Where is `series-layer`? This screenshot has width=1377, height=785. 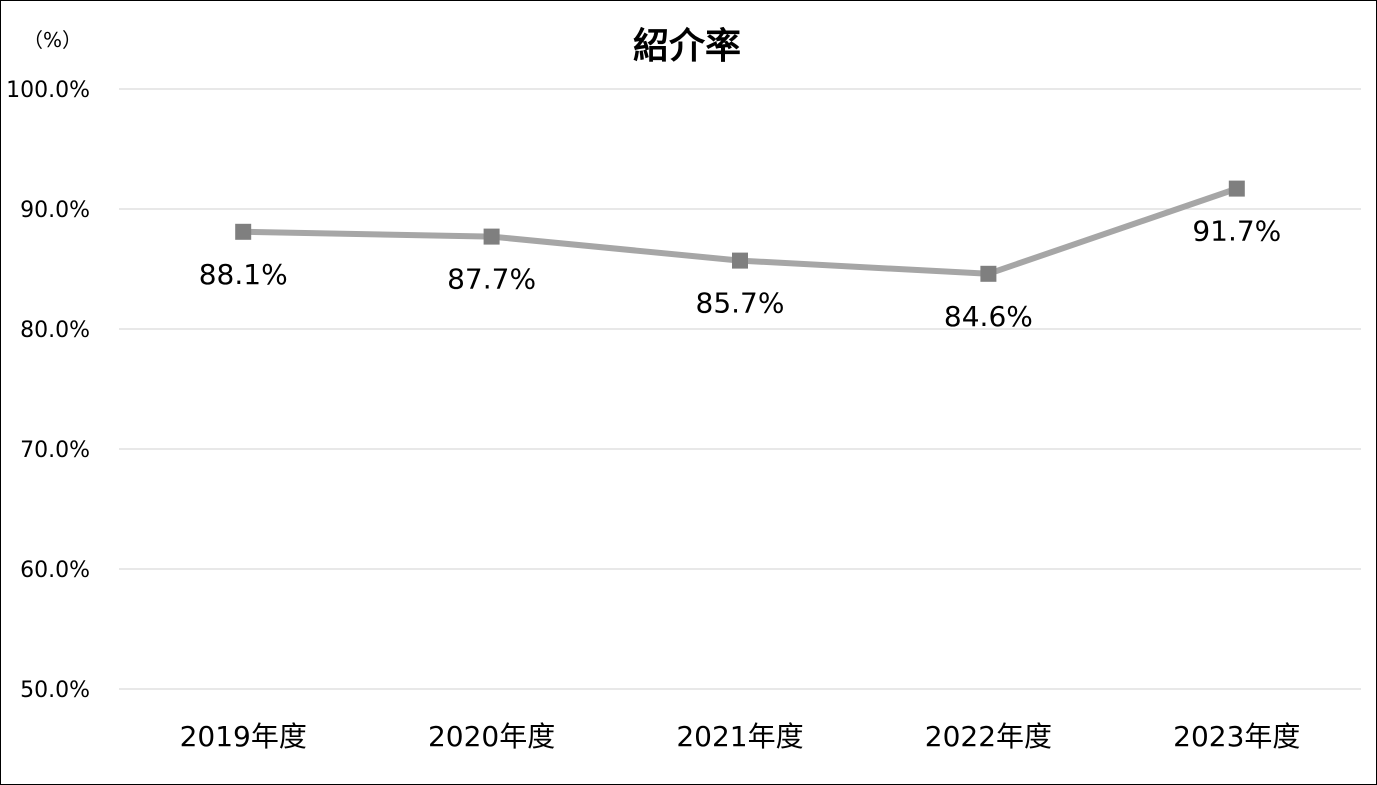
series-layer is located at coordinates (740, 231).